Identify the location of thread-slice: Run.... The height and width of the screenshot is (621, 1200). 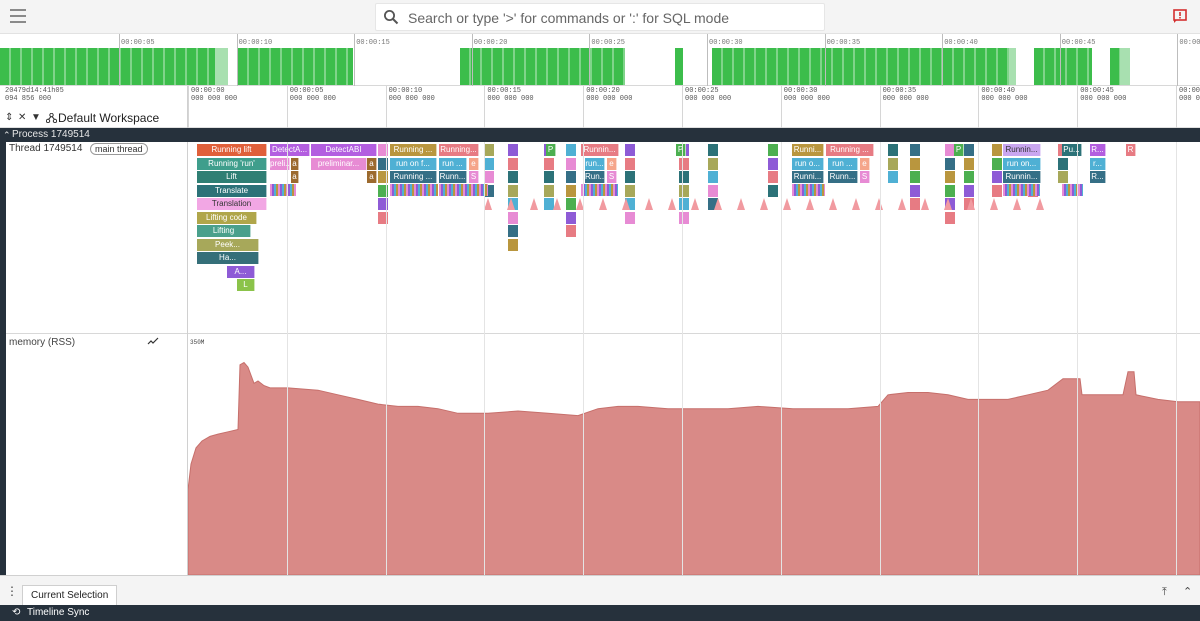
(595, 177).